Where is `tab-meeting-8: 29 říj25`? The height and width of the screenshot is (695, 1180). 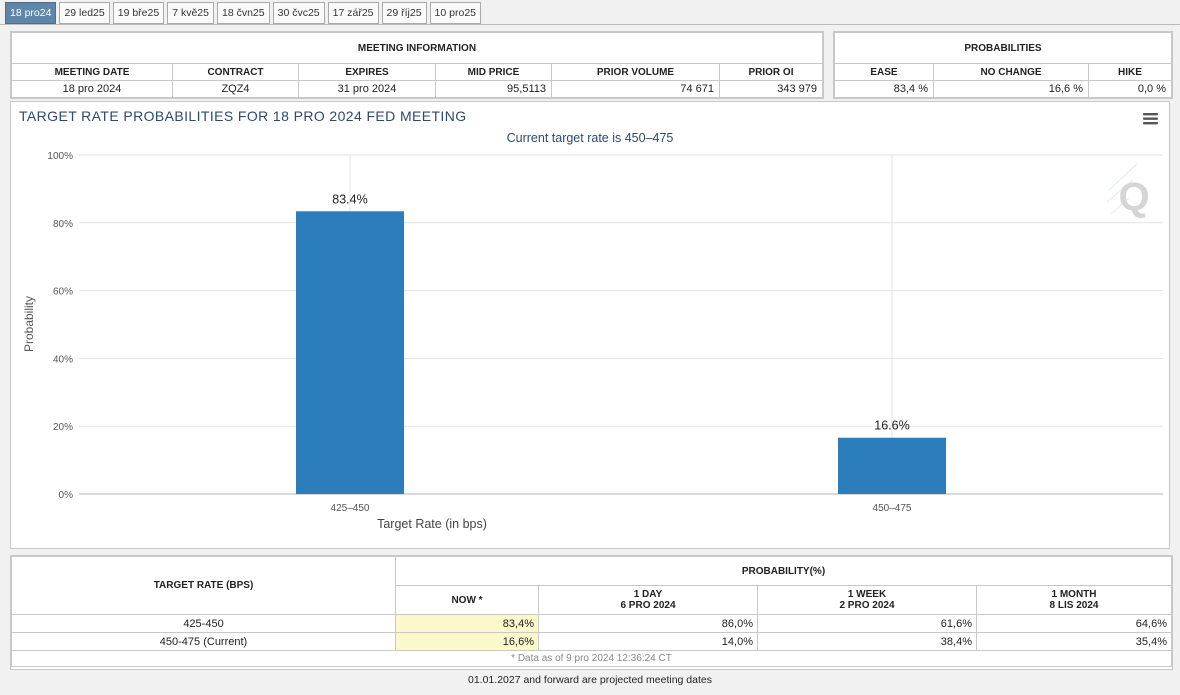 tab-meeting-8: 29 říj25 is located at coordinates (404, 13).